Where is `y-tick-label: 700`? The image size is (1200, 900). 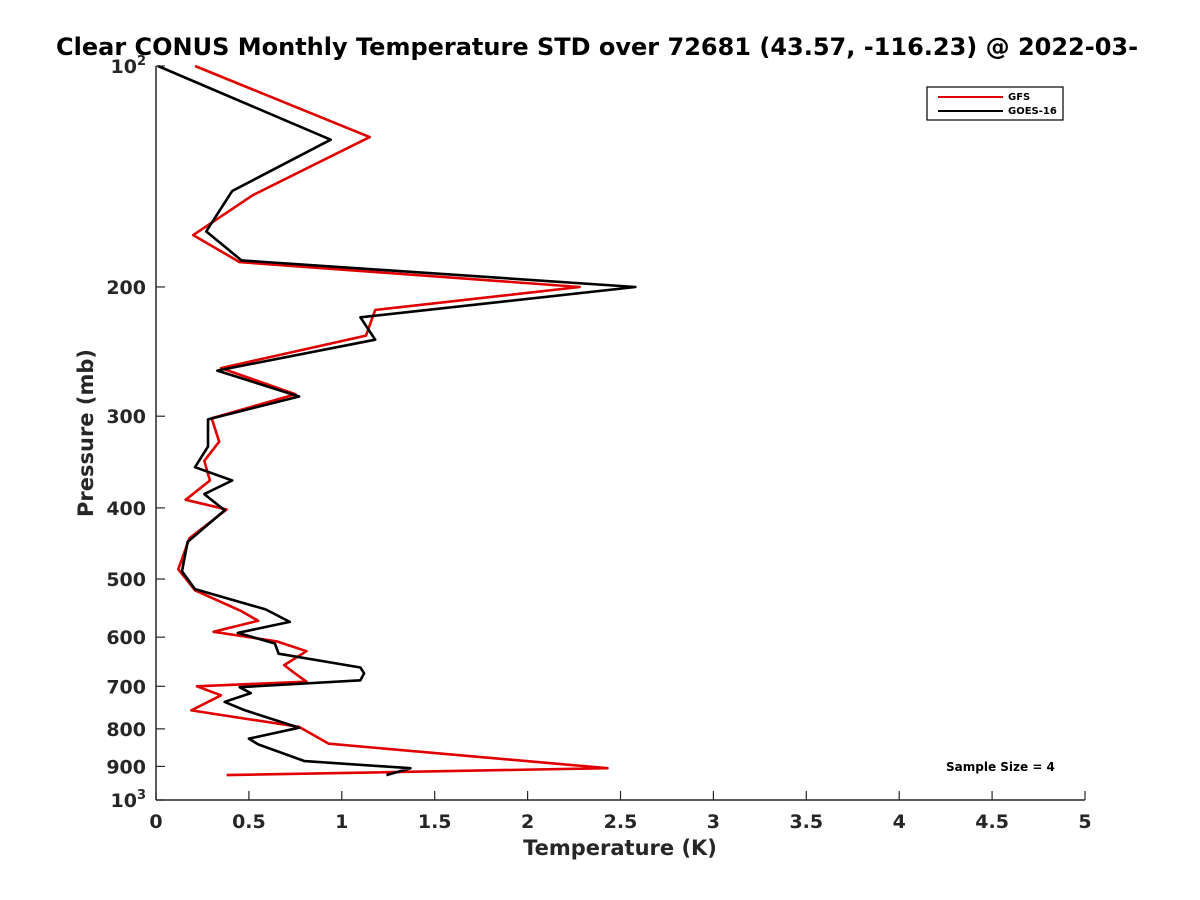 y-tick-label: 700 is located at coordinates (126, 687).